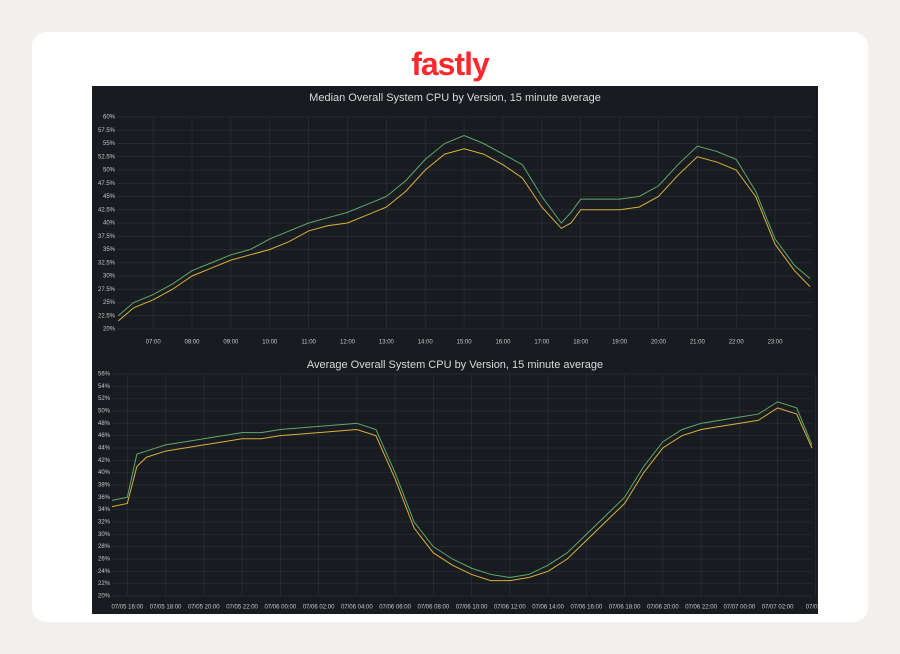 This screenshot has height=654, width=900. What do you see at coordinates (109, 144) in the screenshot?
I see `y-tick-label: 55%` at bounding box center [109, 144].